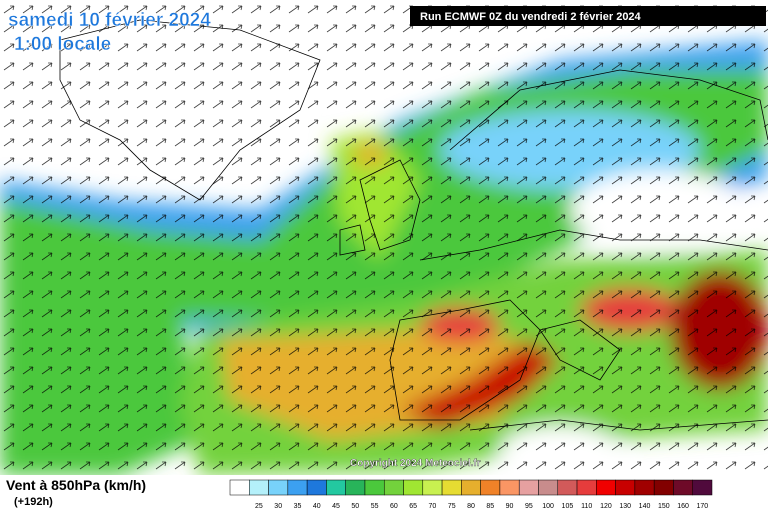  Describe the element at coordinates (433, 506) in the screenshot. I see `scale-label: 70` at that location.